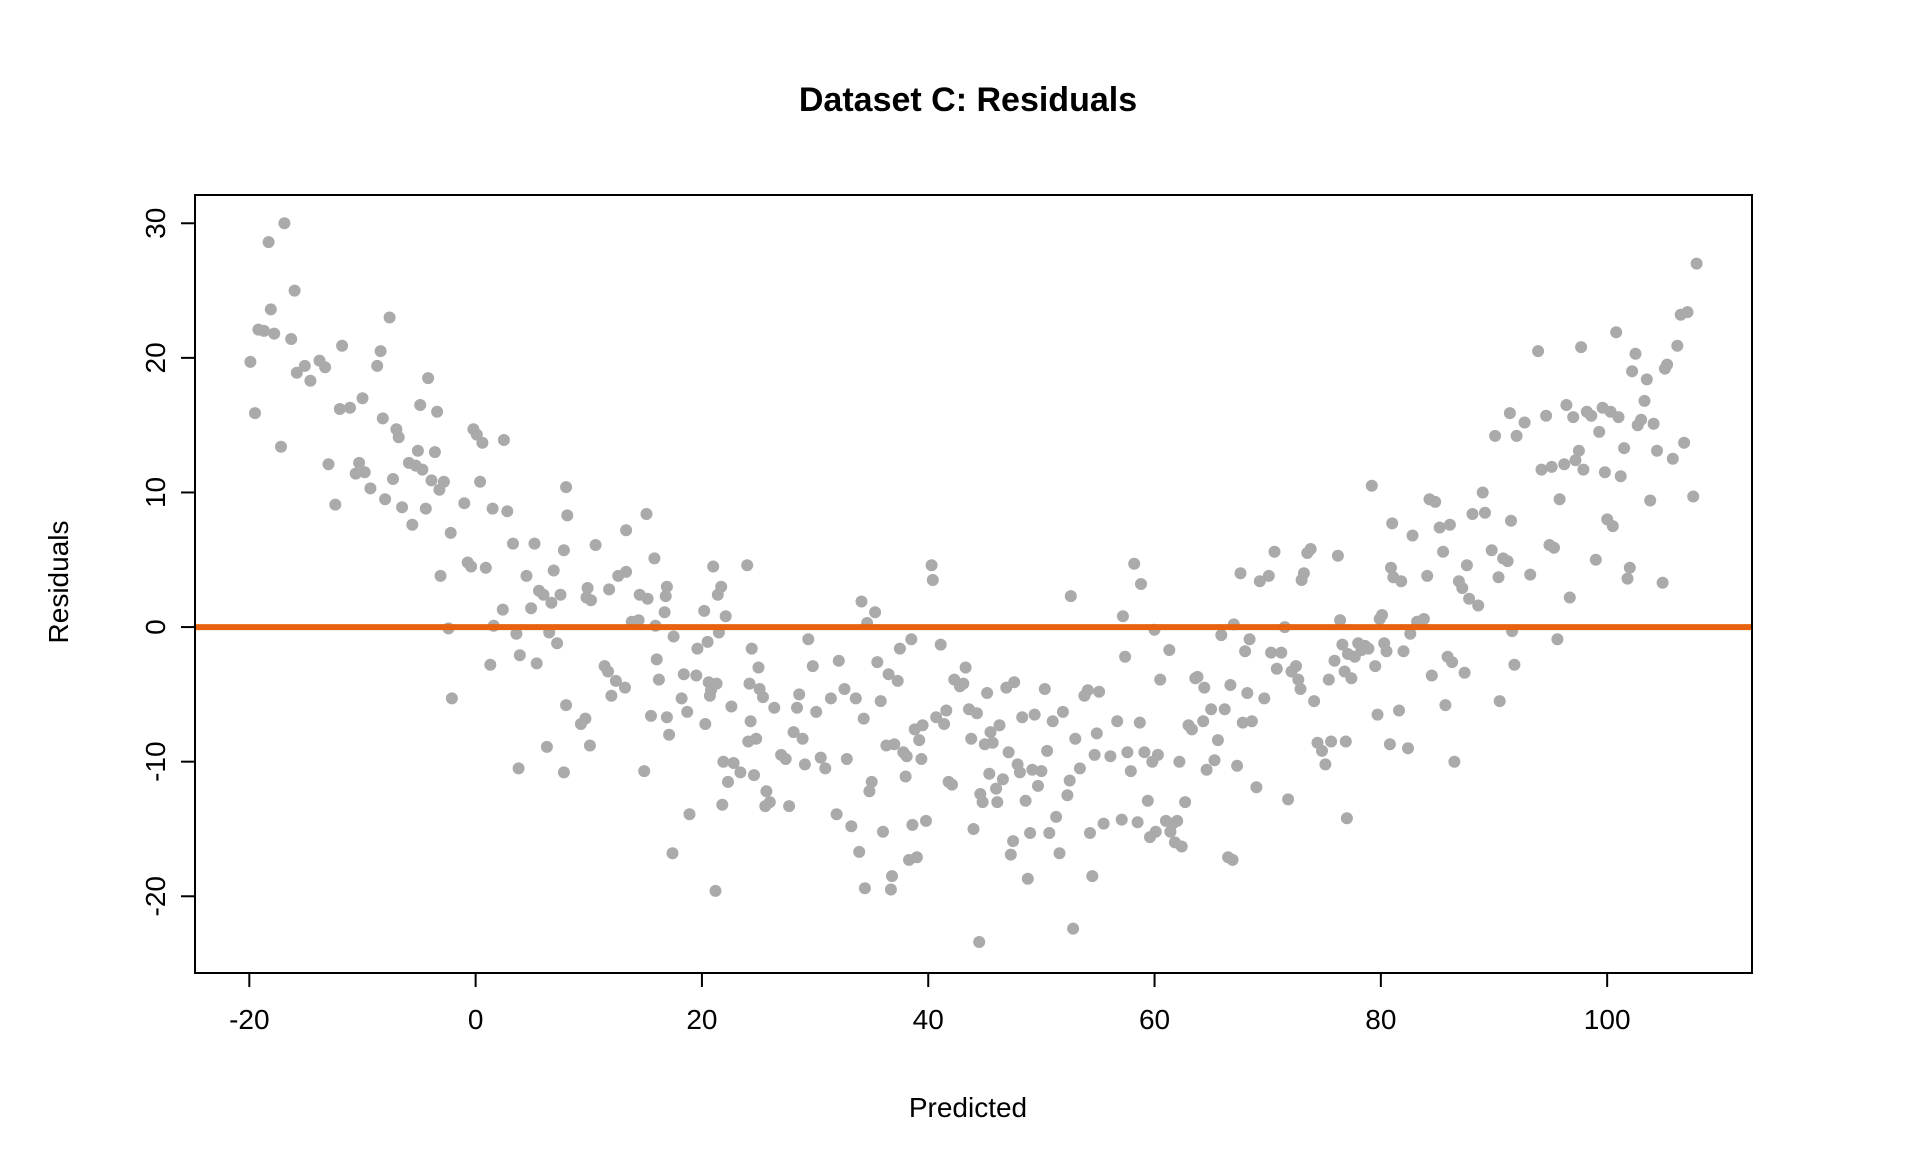  I want to click on y-tick-label: -10, so click(155, 761).